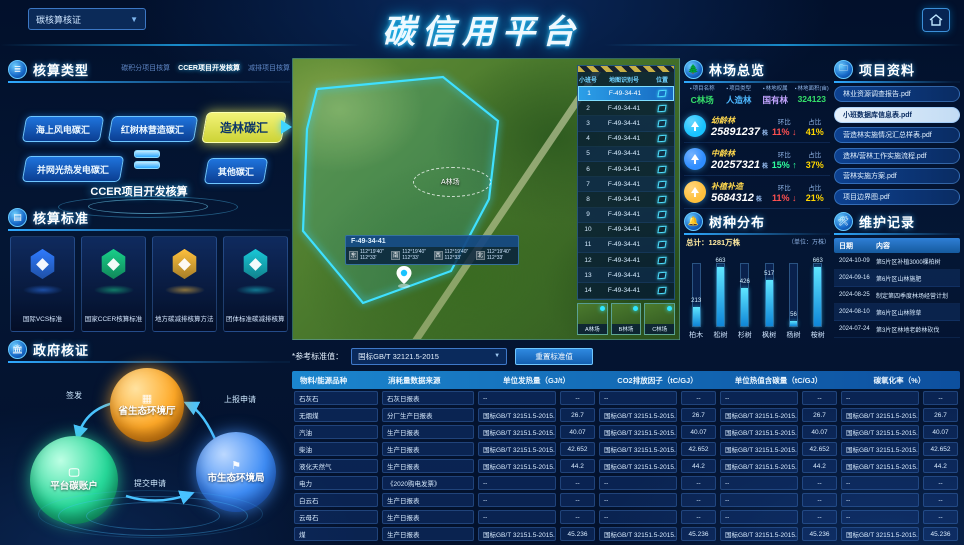 The image size is (964, 545). I want to click on plot-row: 8 F-49-34-41, so click(626, 200).